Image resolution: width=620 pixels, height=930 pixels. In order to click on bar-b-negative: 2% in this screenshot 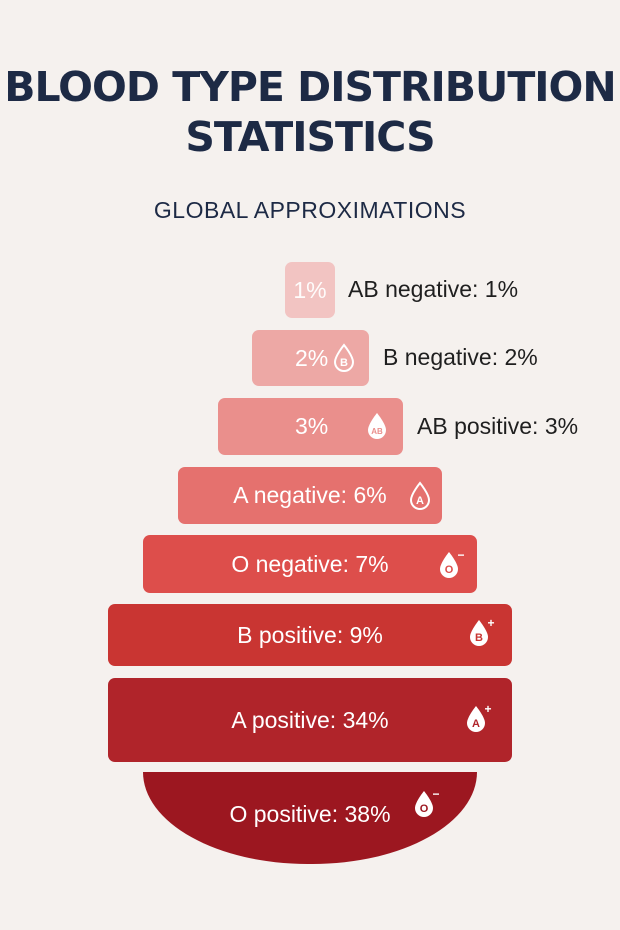, I will do `click(310, 358)`.